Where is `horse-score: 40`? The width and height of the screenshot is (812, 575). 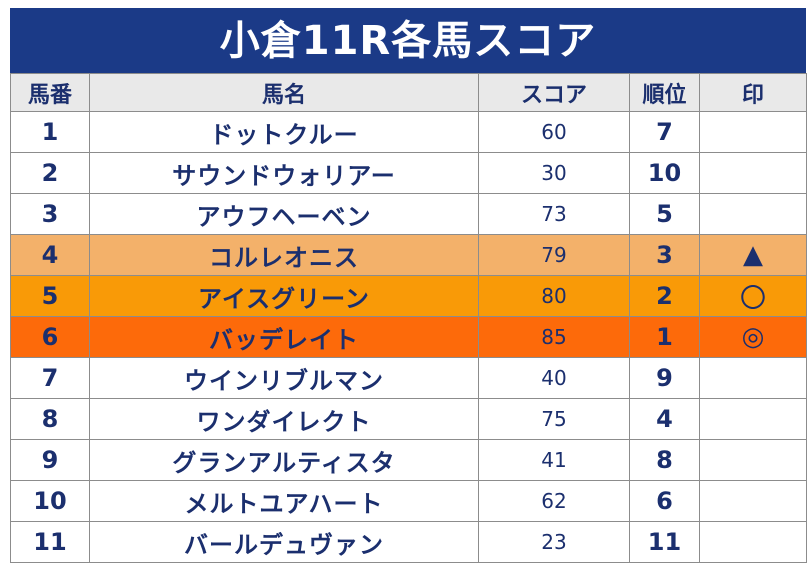 horse-score: 40 is located at coordinates (554, 378).